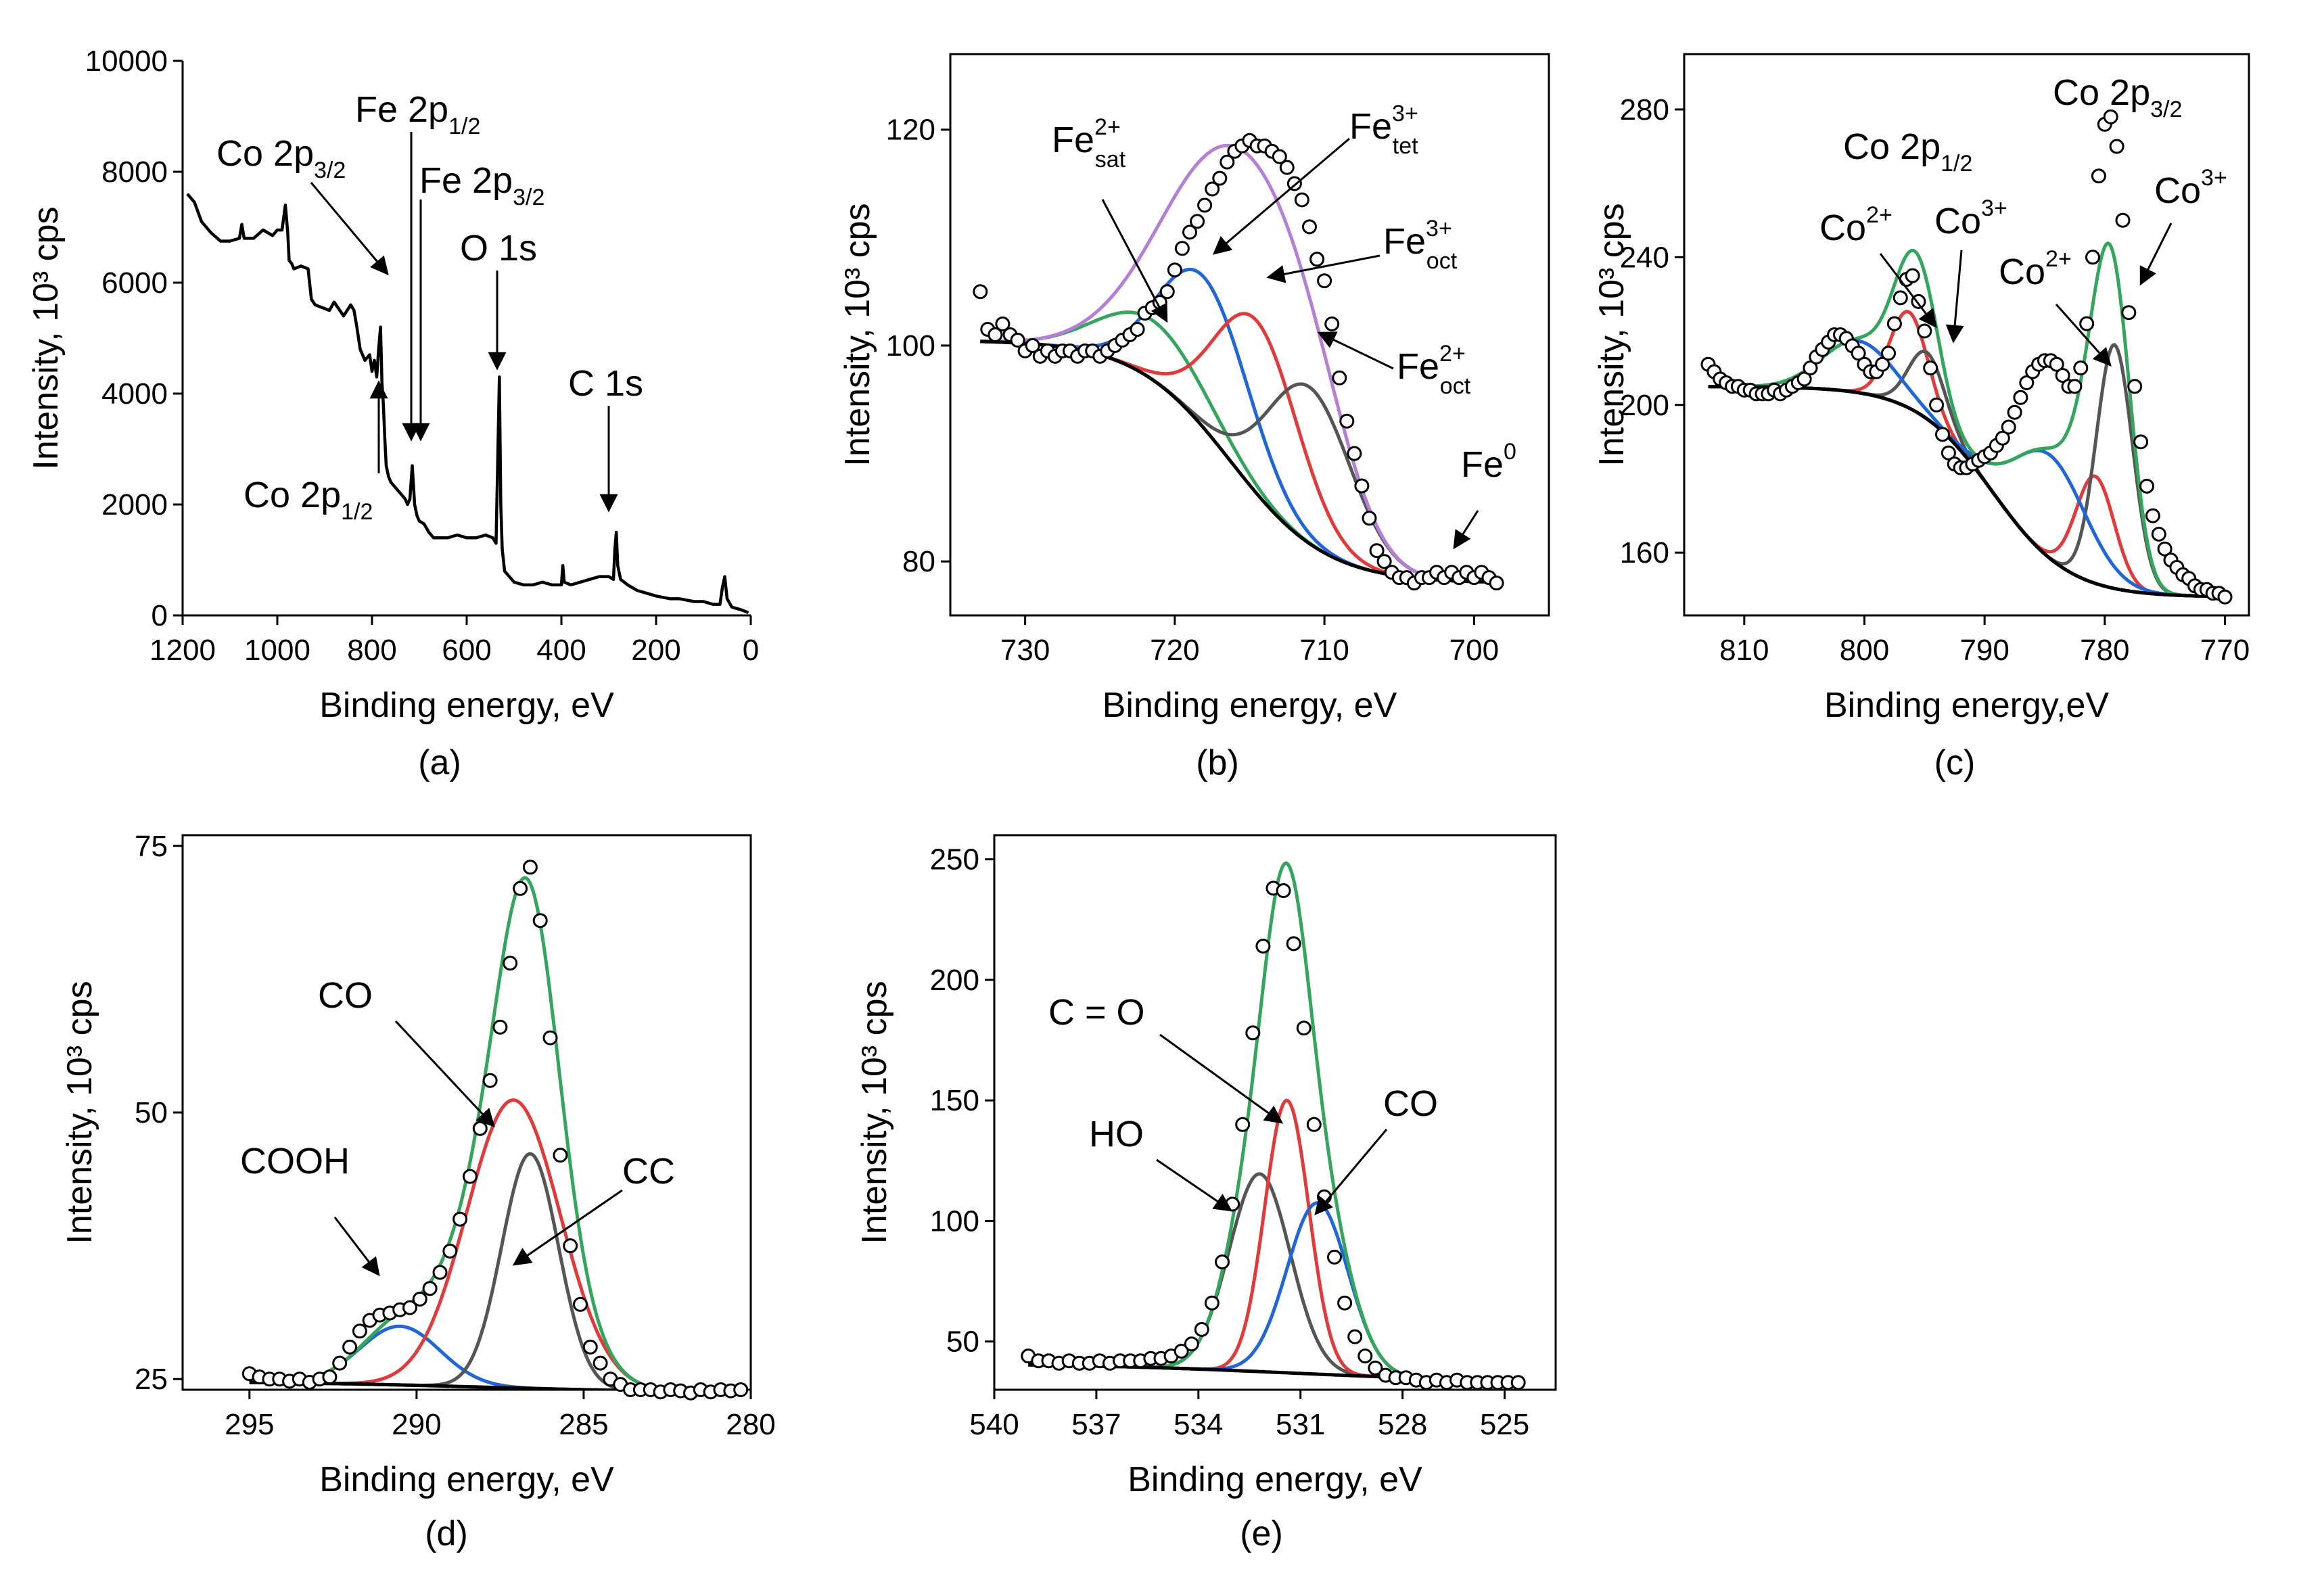 This screenshot has height=1596, width=2299. I want to click on annotation-label: Co 2p1/2, so click(308, 500).